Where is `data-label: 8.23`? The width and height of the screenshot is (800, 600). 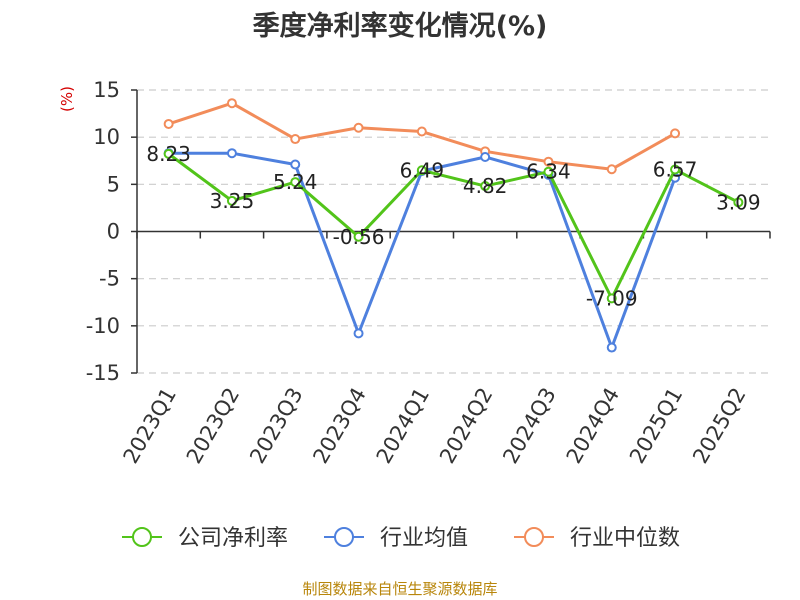
data-label: 8.23 is located at coordinates (168, 154).